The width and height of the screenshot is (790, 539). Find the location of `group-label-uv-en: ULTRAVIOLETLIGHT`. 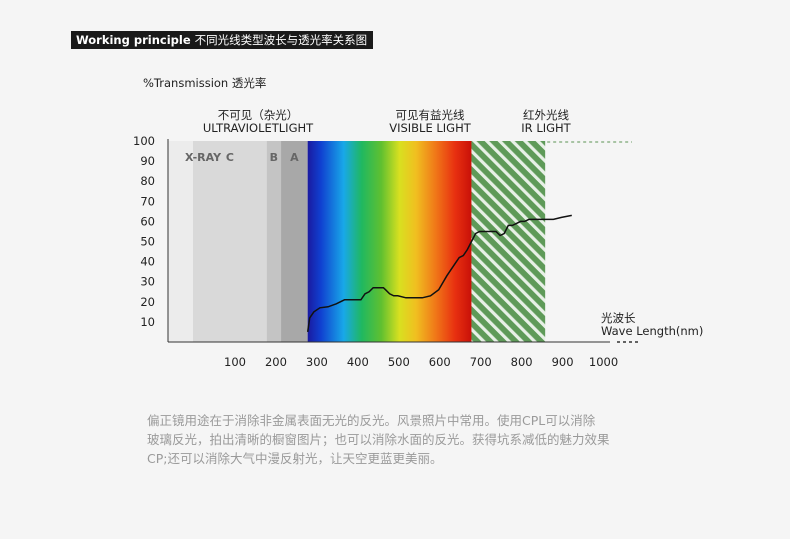

group-label-uv-en: ULTRAVIOLETLIGHT is located at coordinates (258, 128).